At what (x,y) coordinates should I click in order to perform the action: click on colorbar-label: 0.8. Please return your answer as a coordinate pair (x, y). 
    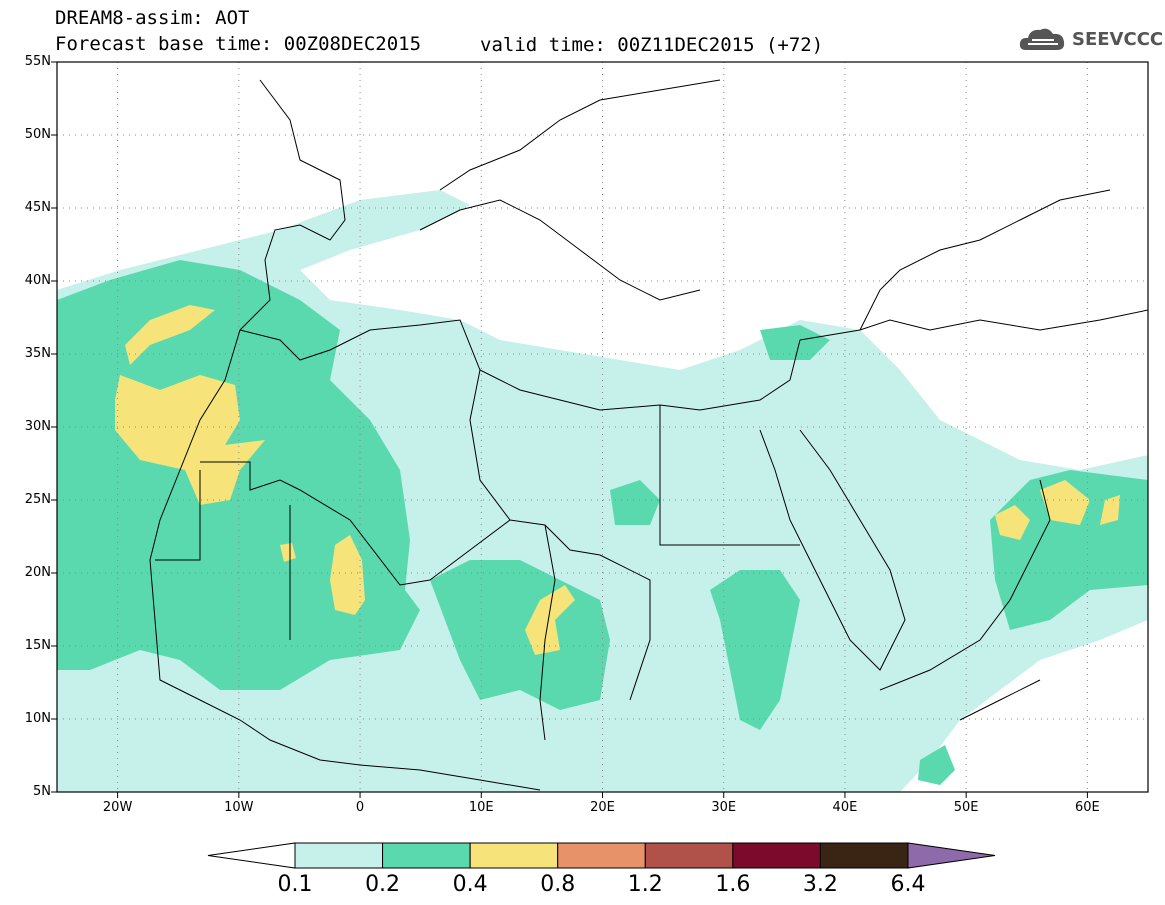
    Looking at the image, I should click on (558, 884).